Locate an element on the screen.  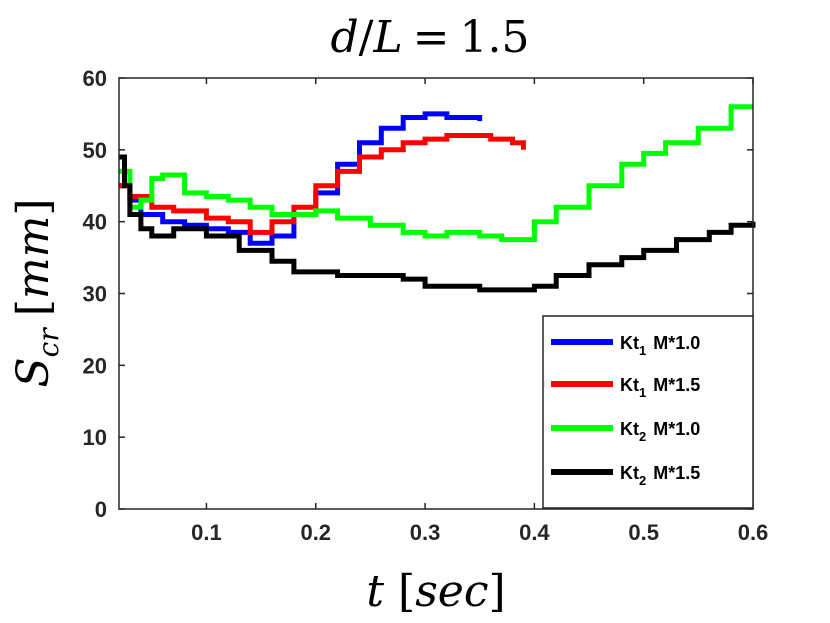
x-tick-label: 0.5 is located at coordinates (643, 532).